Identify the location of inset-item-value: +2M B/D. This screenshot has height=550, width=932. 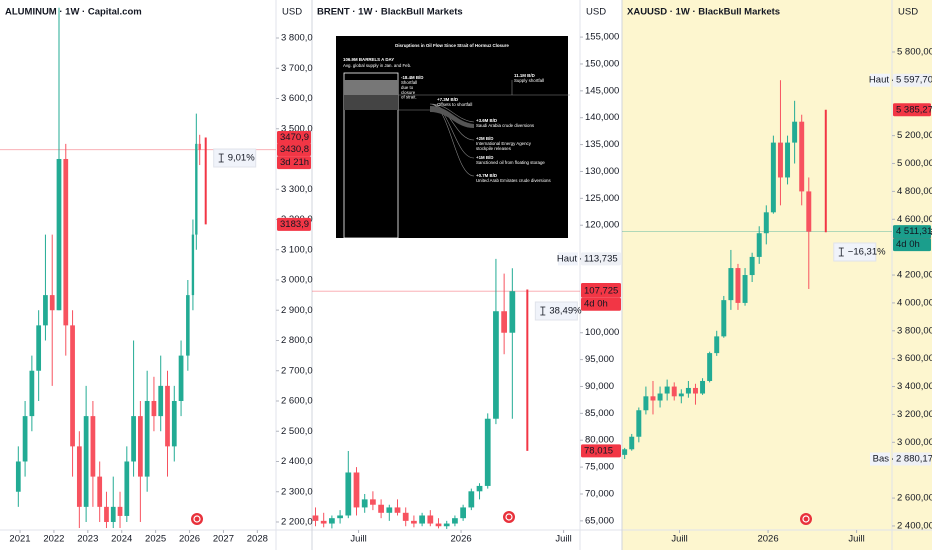
(484, 138).